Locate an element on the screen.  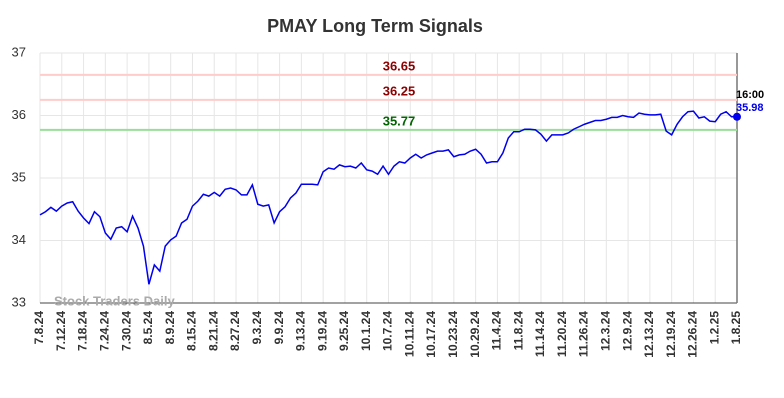
x-tick-label: 10.29.24 is located at coordinates (475, 334).